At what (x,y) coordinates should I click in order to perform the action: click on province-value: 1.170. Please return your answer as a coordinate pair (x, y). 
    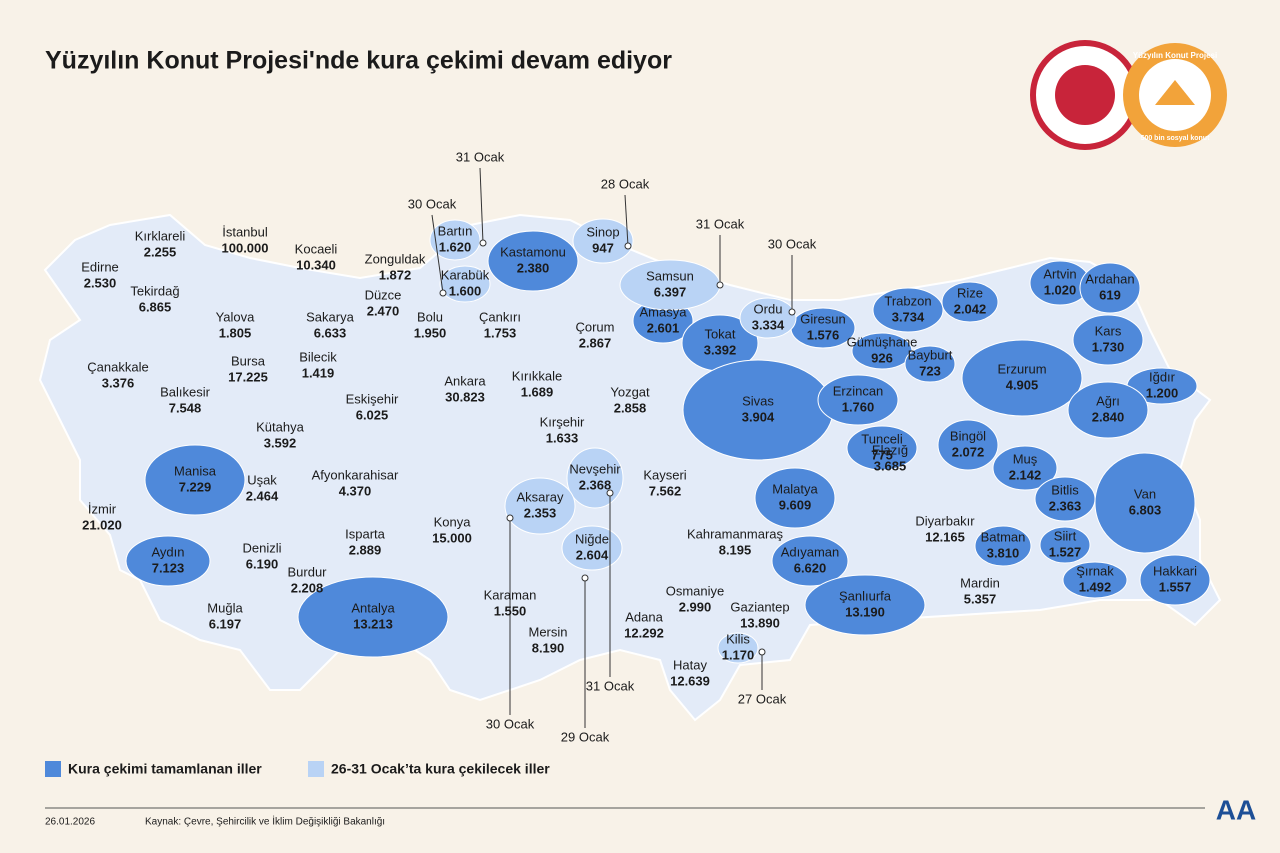
    Looking at the image, I should click on (738, 654).